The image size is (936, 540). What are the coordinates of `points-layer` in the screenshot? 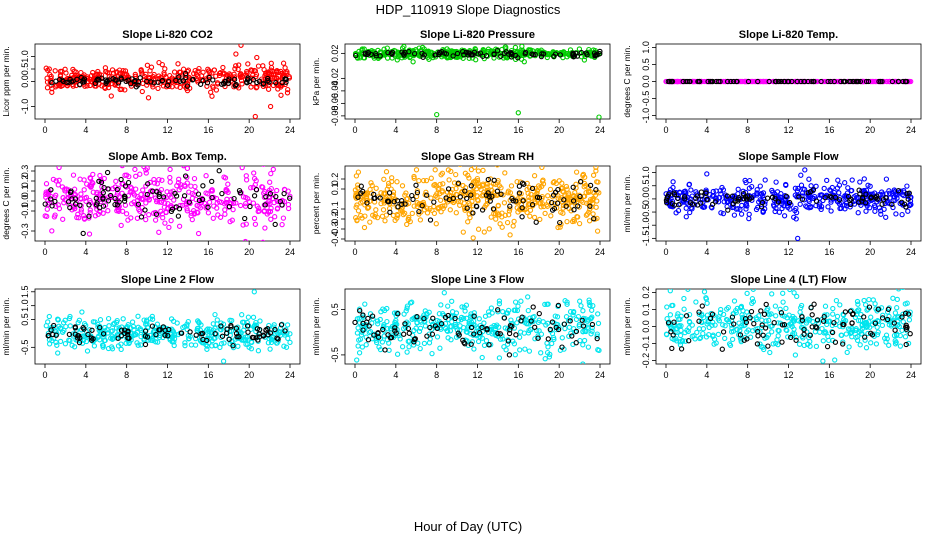 It's located at (168, 81).